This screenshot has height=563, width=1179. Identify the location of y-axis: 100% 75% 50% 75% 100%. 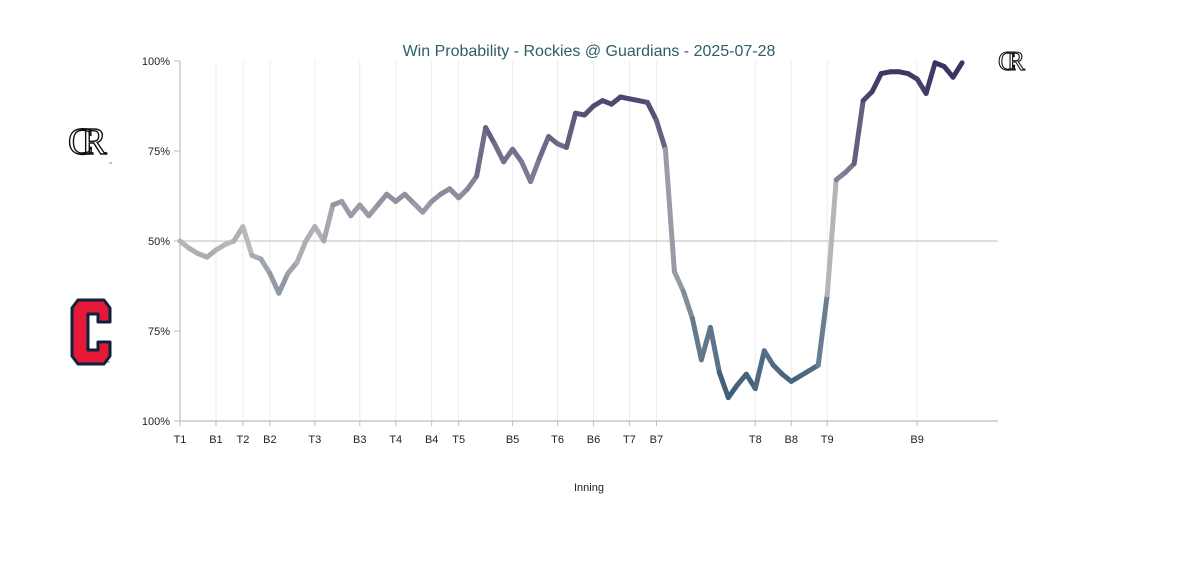
(161, 242).